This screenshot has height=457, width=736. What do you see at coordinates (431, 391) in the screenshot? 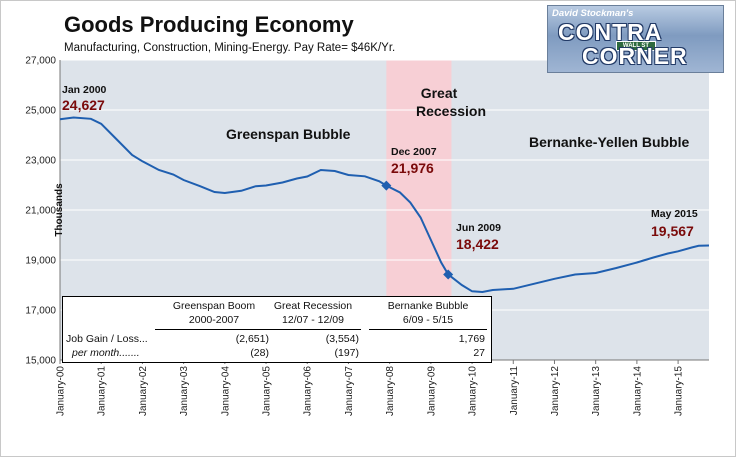
I see `x-tick-label: January-09` at bounding box center [431, 391].